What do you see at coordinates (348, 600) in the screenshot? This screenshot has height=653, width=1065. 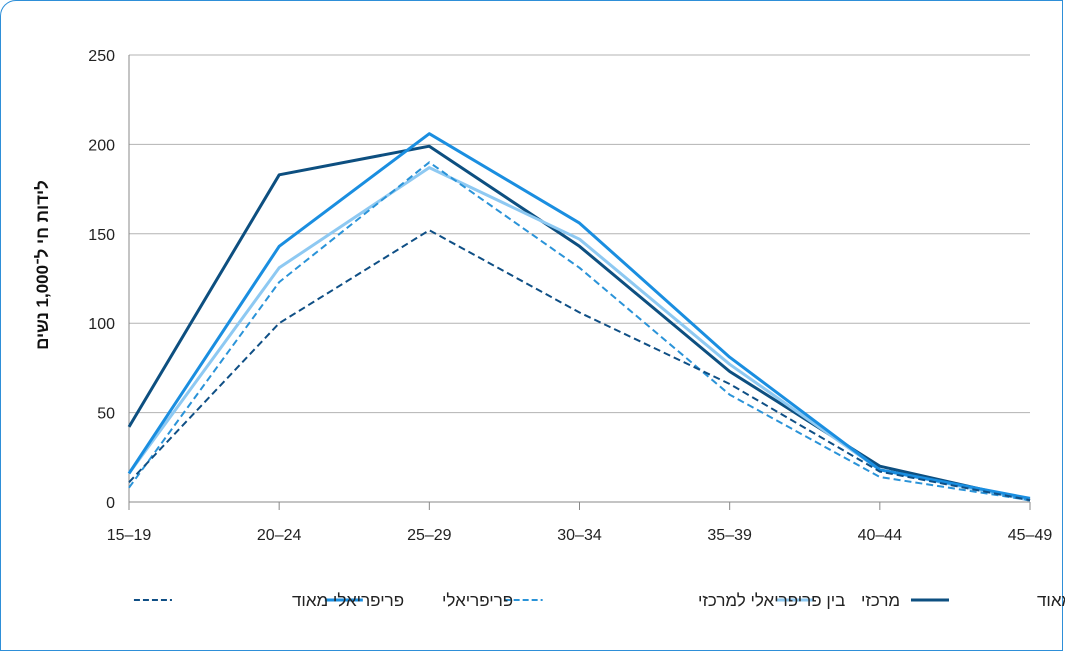 I see `legend-label: פריפריאלי מאוד` at bounding box center [348, 600].